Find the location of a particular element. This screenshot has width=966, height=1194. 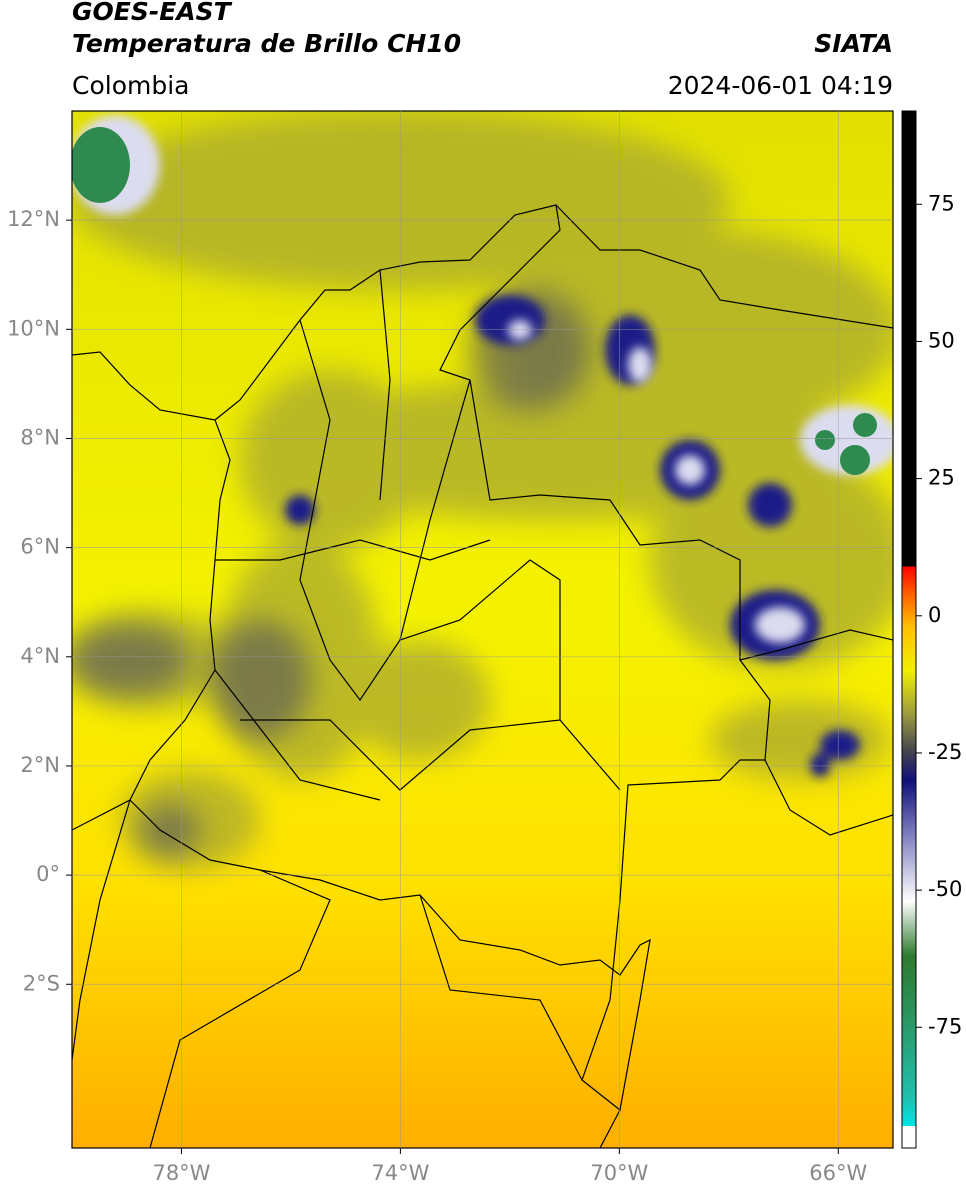

y-tick-label: 2°N is located at coordinates (40, 765).